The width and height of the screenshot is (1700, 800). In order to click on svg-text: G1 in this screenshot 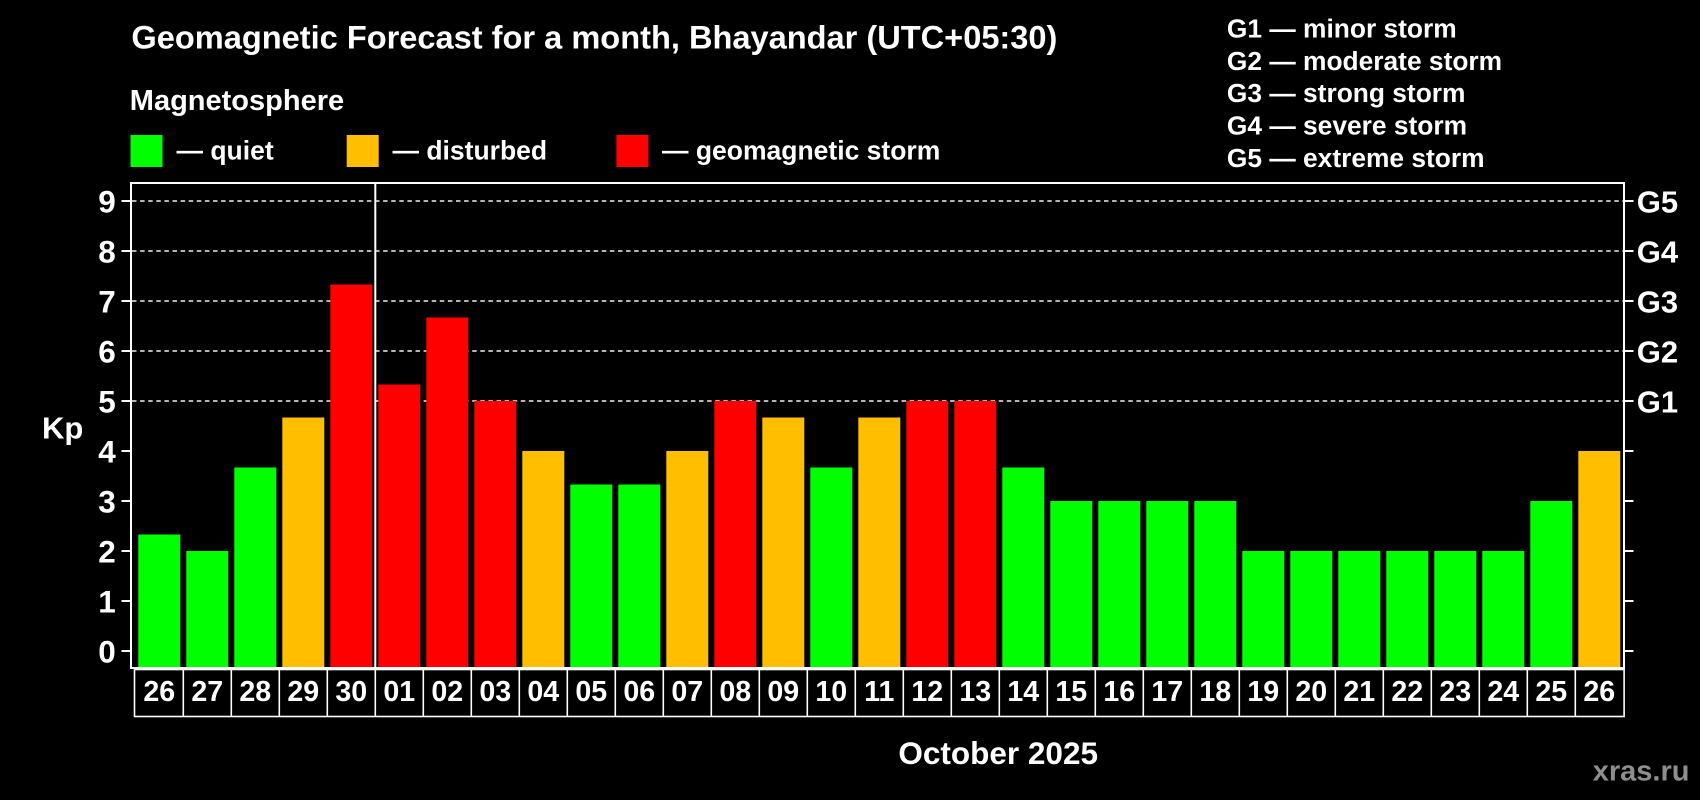, I will do `click(1657, 402)`.